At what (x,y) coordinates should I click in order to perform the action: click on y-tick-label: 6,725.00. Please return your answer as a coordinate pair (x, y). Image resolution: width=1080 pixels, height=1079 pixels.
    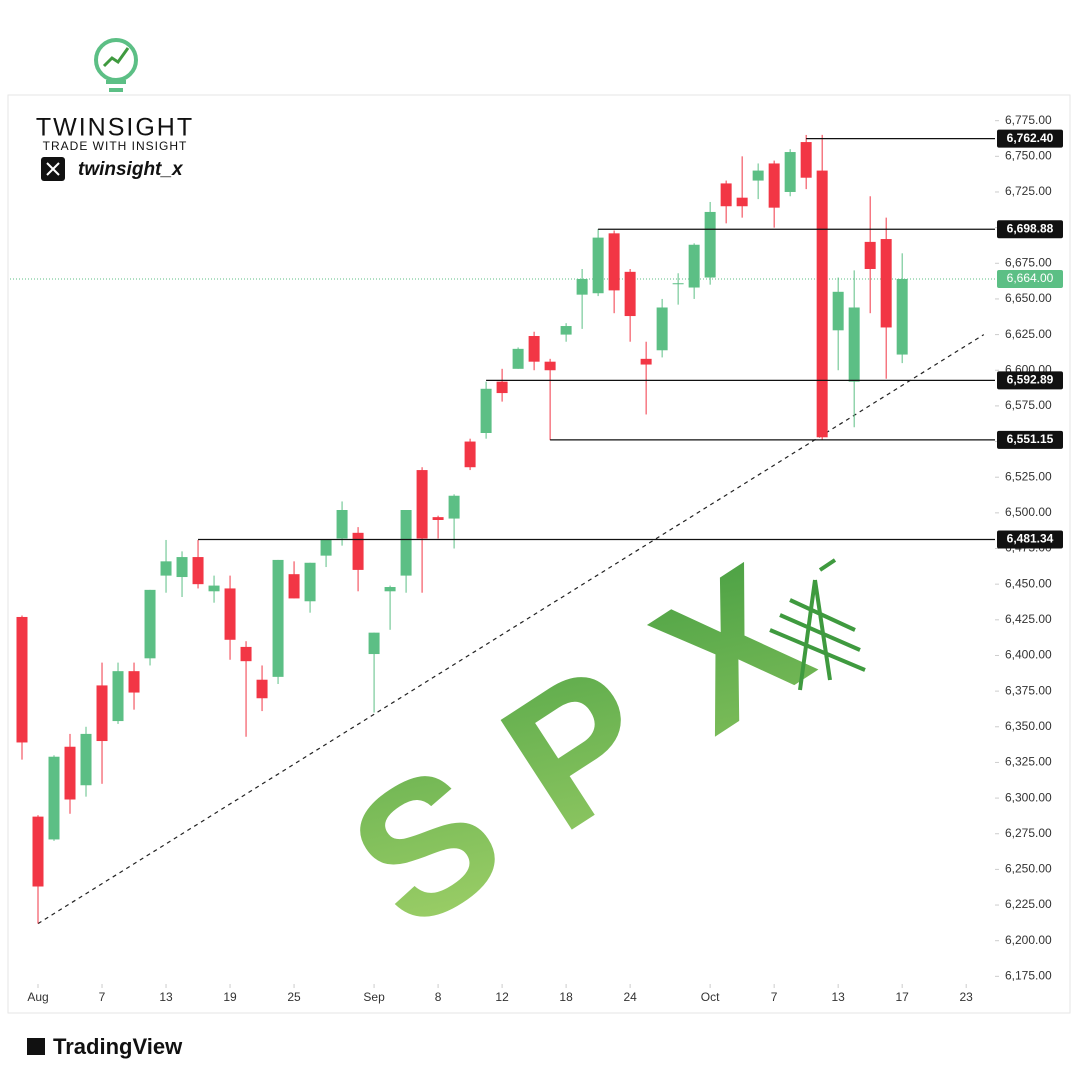
    Looking at the image, I should click on (1028, 191).